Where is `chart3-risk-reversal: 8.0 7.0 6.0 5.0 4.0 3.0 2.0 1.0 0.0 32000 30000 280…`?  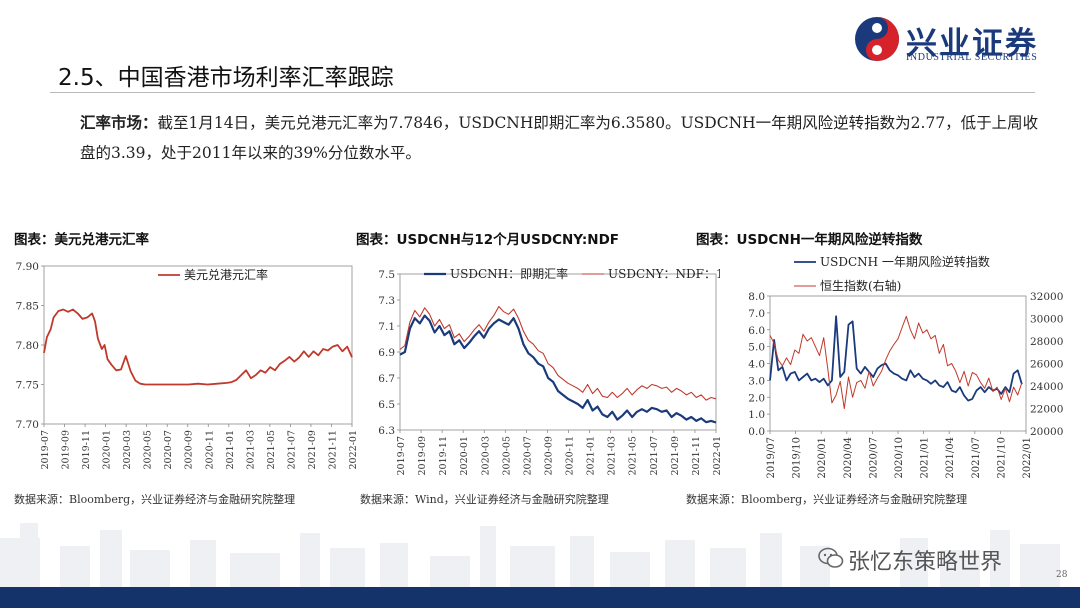
chart3-risk-reversal: 8.0 7.0 6.0 5.0 4.0 3.0 2.0 1.0 0.0 32000 30000 280… is located at coordinates (905, 366).